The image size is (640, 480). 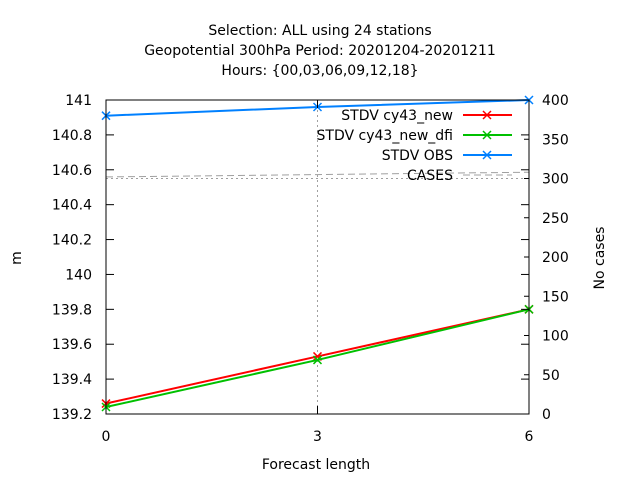 I want to click on y-tick-label: 139.8, so click(x=72, y=310).